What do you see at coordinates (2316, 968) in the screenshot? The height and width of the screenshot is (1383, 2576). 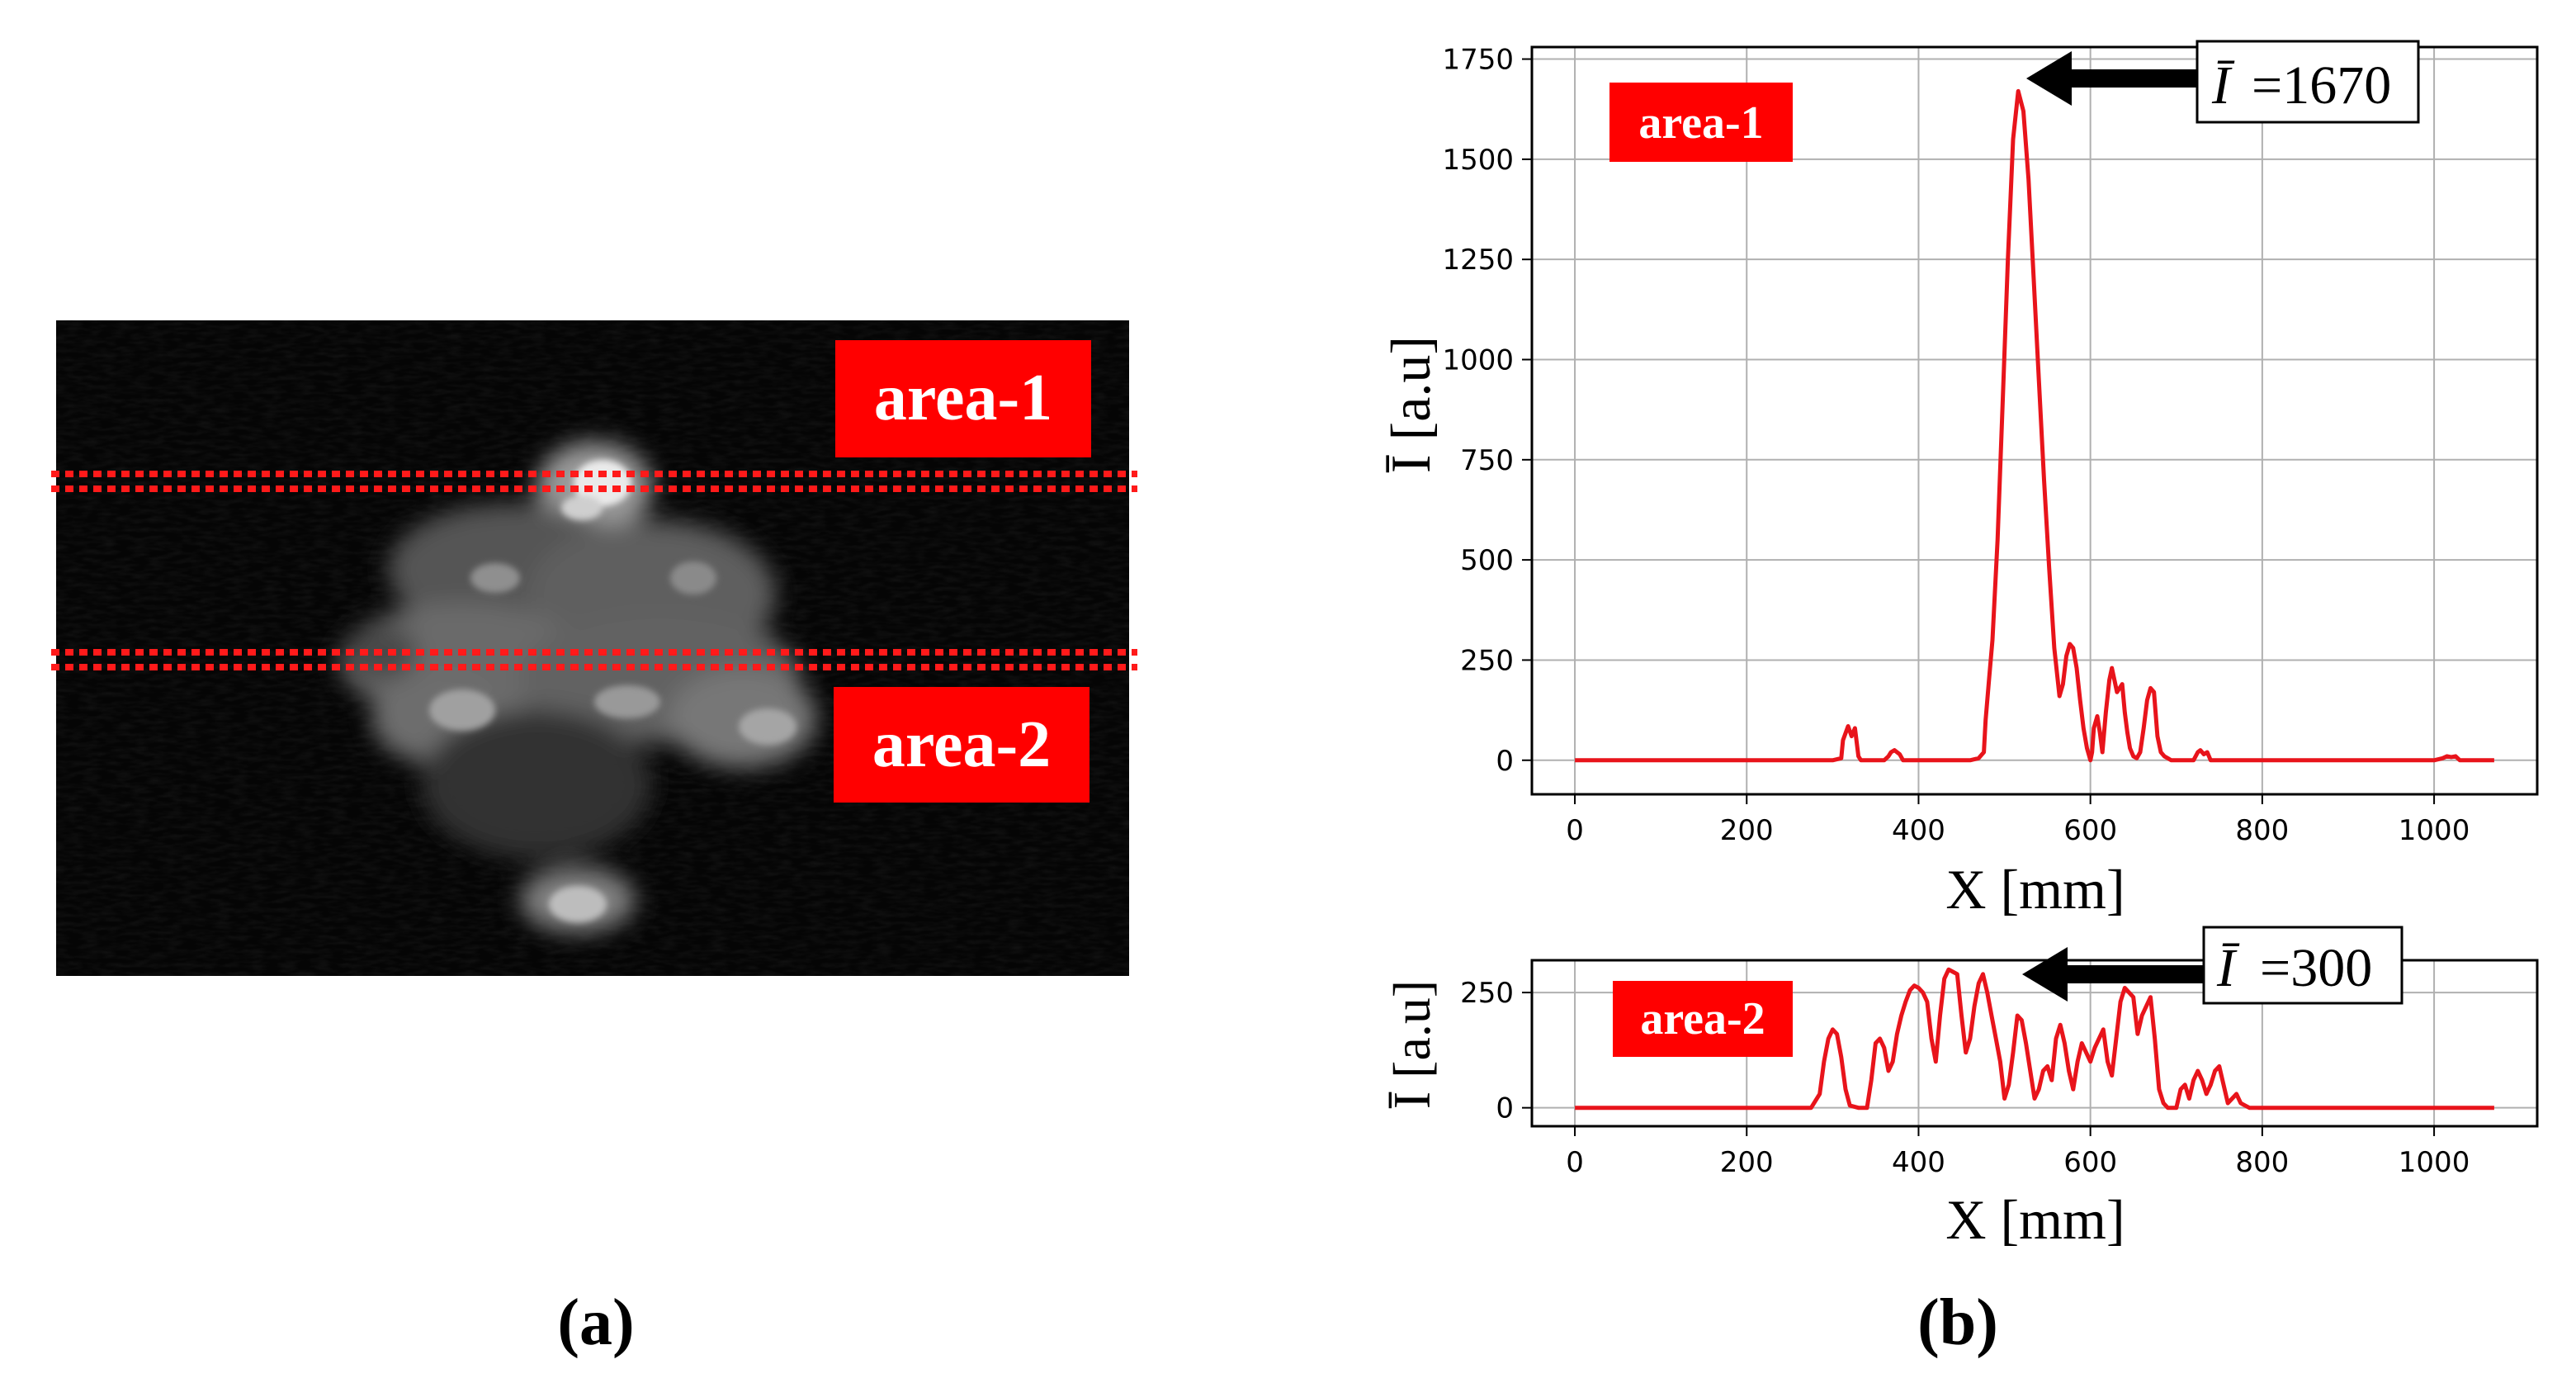 I see `chart-2-annotation-text: =300` at bounding box center [2316, 968].